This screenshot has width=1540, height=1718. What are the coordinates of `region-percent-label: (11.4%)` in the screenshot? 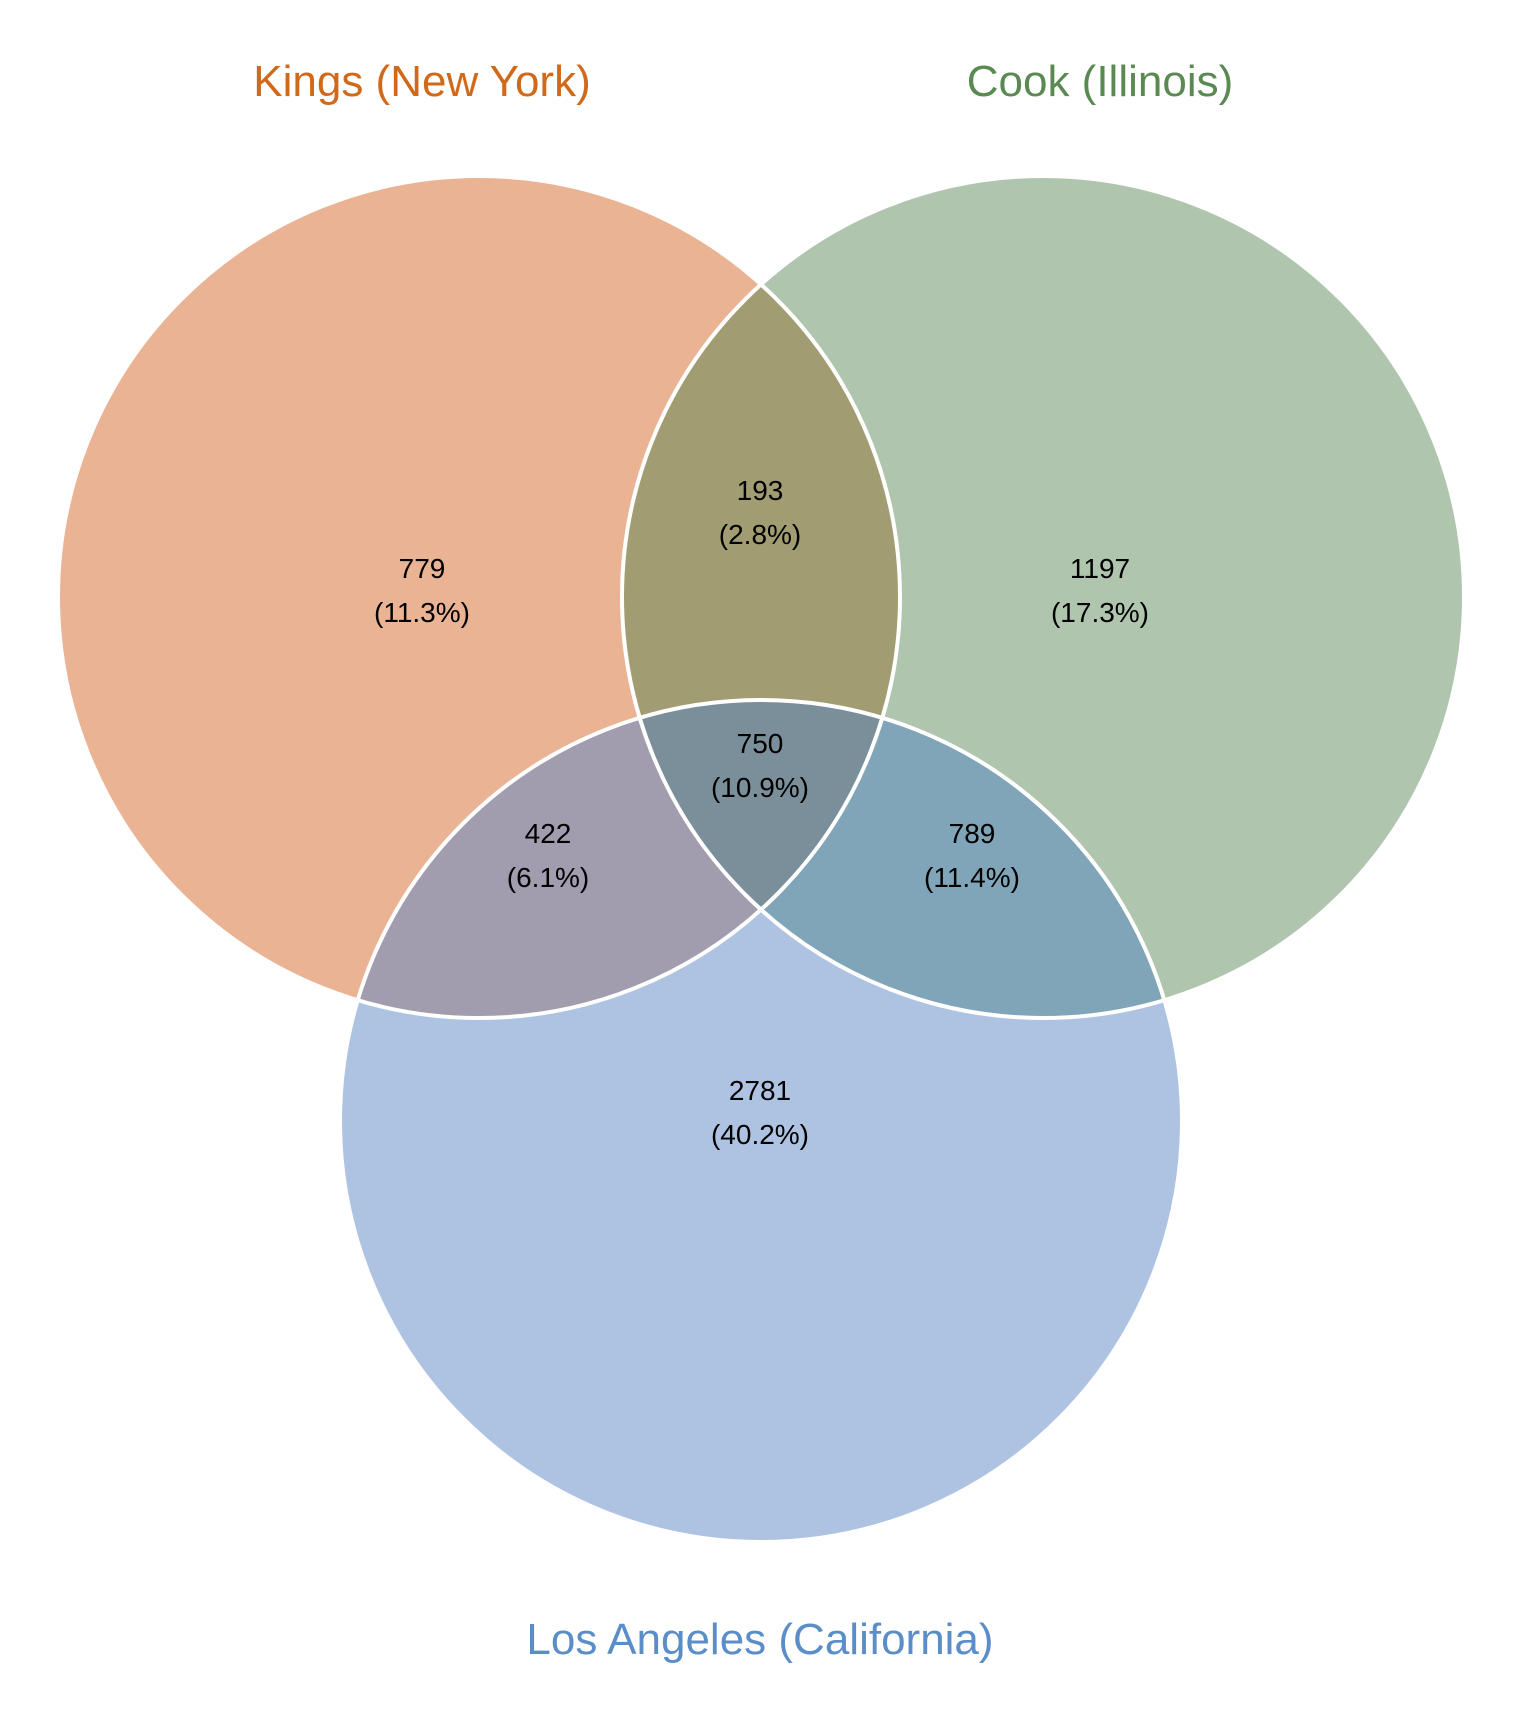 It's located at (972, 877).